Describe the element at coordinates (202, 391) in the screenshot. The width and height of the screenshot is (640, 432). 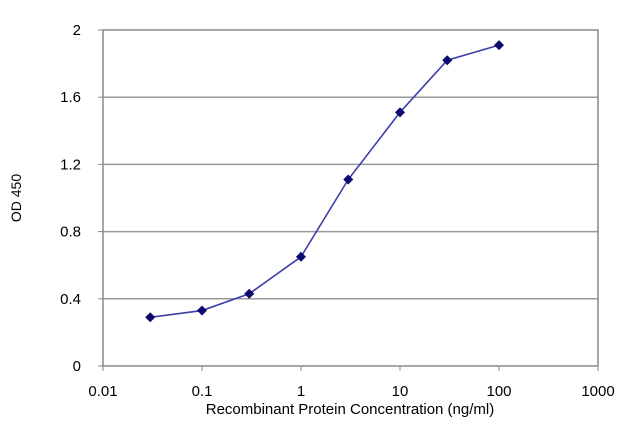
I see `x-tick-label: 0.1` at that location.